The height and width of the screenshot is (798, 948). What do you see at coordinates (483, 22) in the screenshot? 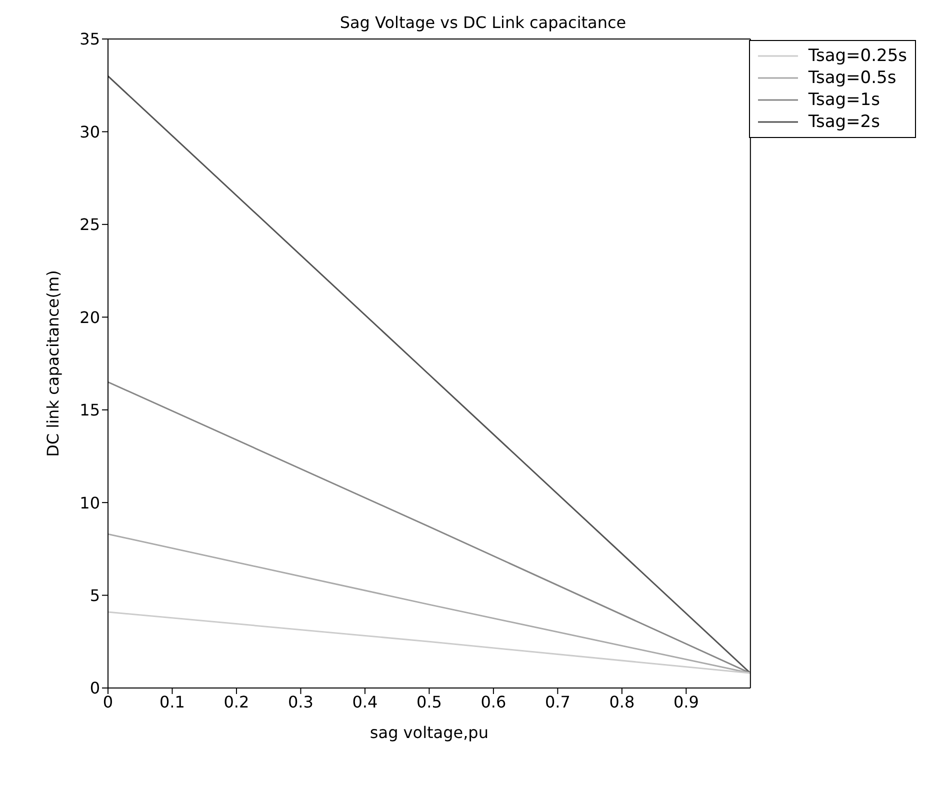
I see `chart-title: Sag Voltage vs DC Link capacitance` at bounding box center [483, 22].